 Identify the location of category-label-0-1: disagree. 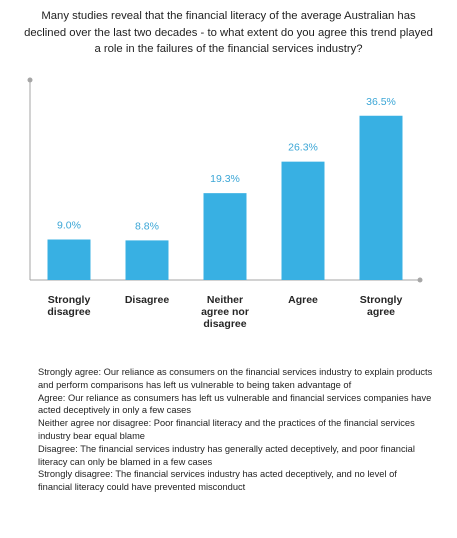
(68, 312).